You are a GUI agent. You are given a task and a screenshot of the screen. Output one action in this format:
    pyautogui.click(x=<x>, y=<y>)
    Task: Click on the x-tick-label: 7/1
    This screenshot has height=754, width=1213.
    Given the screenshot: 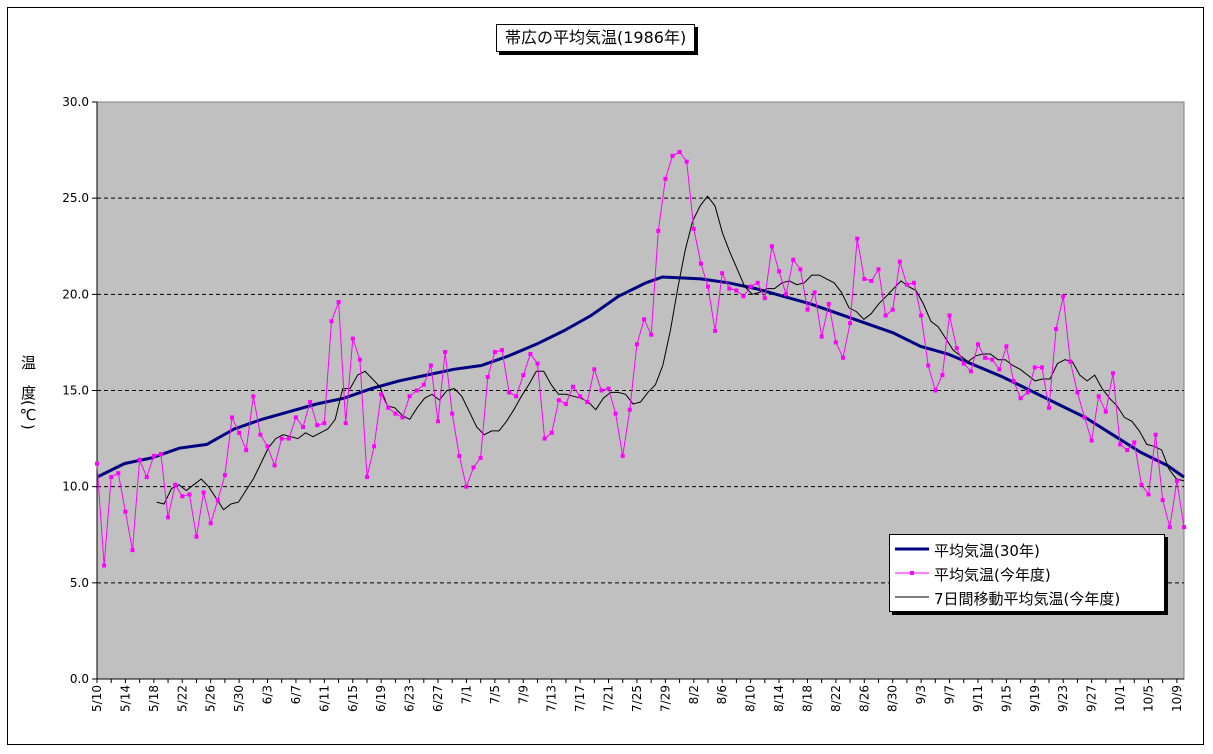 What is the action you would take?
    pyautogui.click(x=466, y=694)
    